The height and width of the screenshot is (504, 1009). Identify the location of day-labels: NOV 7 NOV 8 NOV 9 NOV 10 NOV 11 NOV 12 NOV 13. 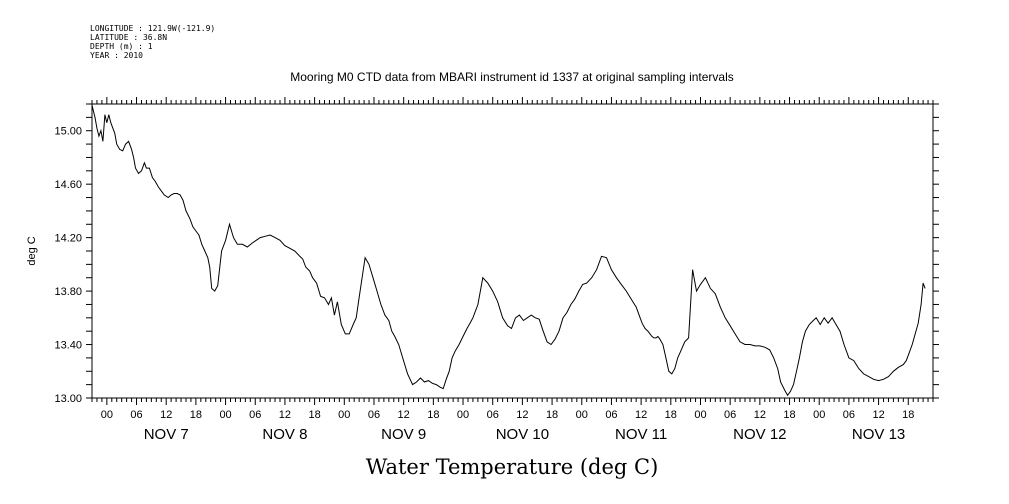
(525, 434).